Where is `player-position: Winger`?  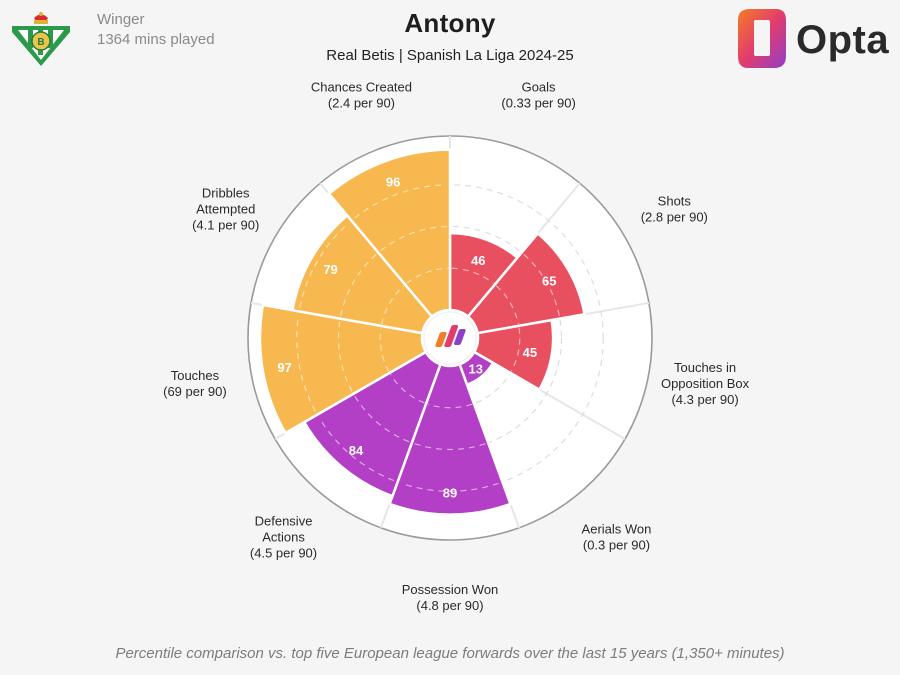 player-position: Winger is located at coordinates (121, 19).